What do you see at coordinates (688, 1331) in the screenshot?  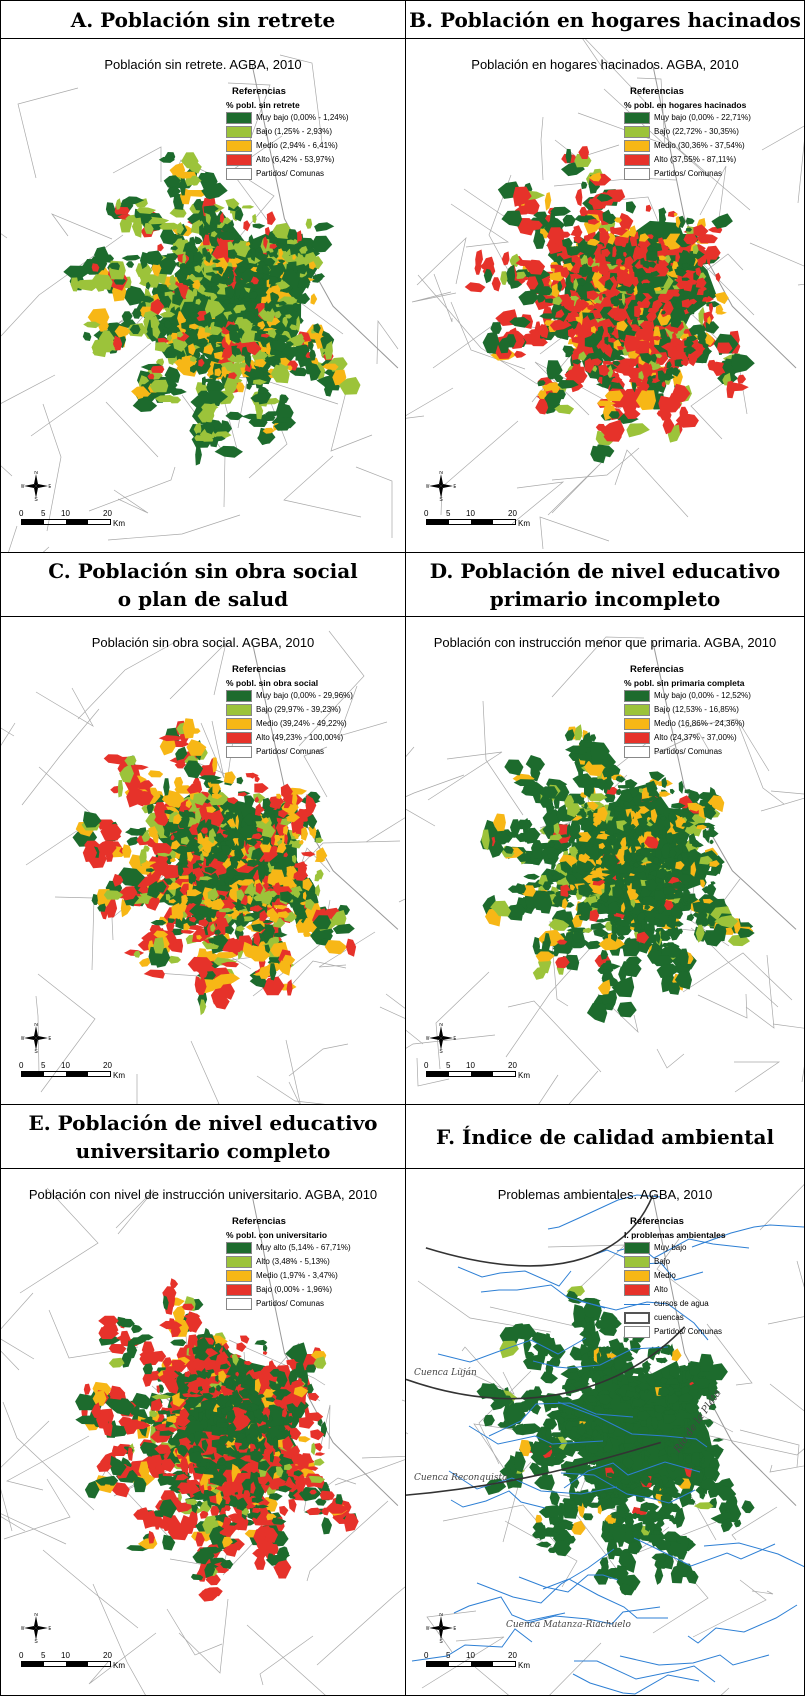 I see `legend-label: Partidos/ Comunas` at bounding box center [688, 1331].